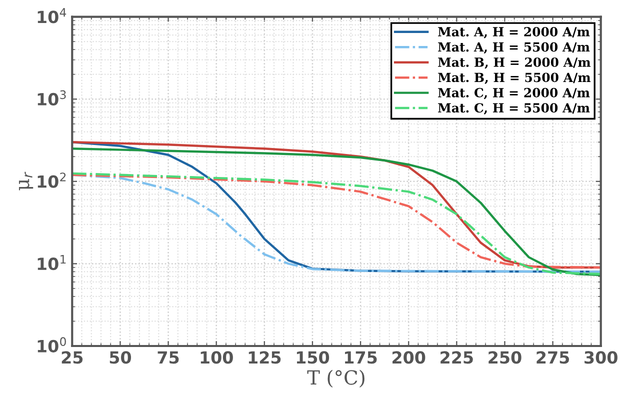 The height and width of the screenshot is (400, 622). I want to click on x-tick-label: 175, so click(361, 357).